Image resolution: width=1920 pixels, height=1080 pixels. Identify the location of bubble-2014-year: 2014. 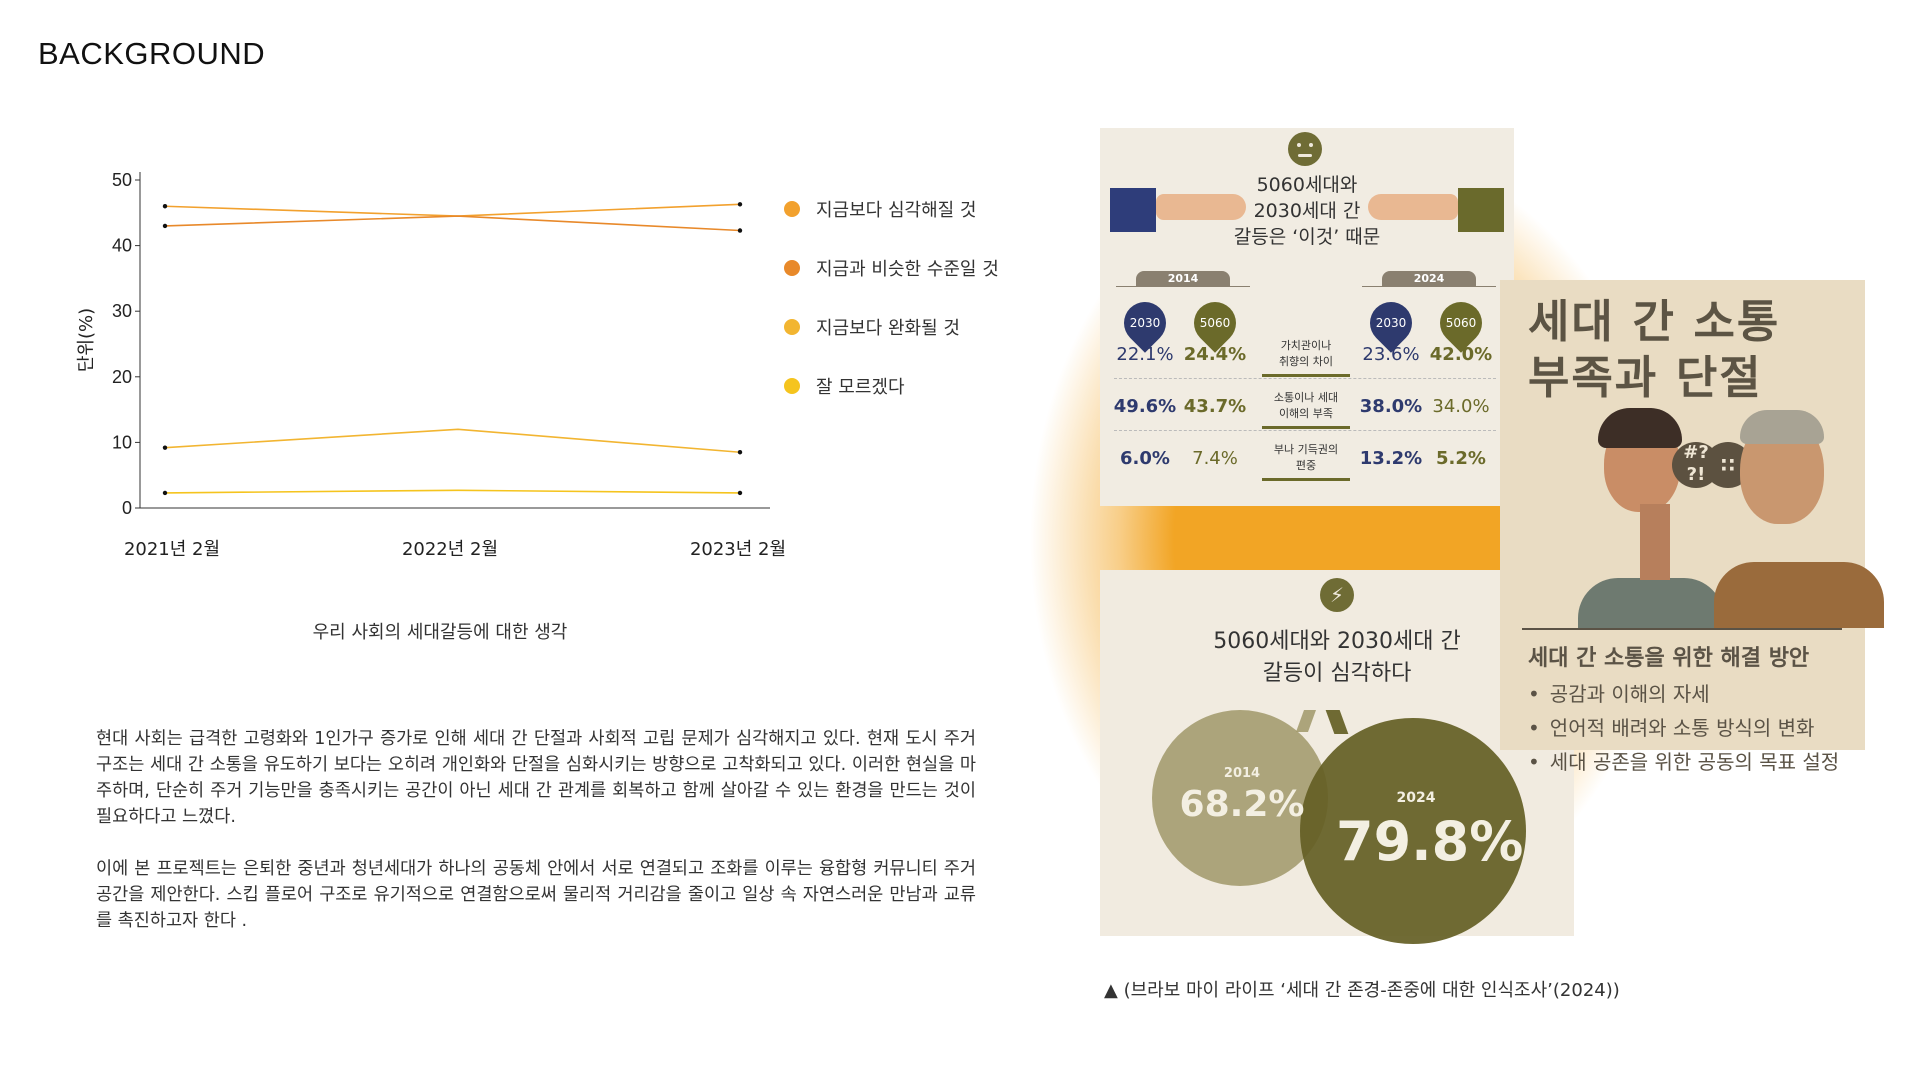
(1242, 773).